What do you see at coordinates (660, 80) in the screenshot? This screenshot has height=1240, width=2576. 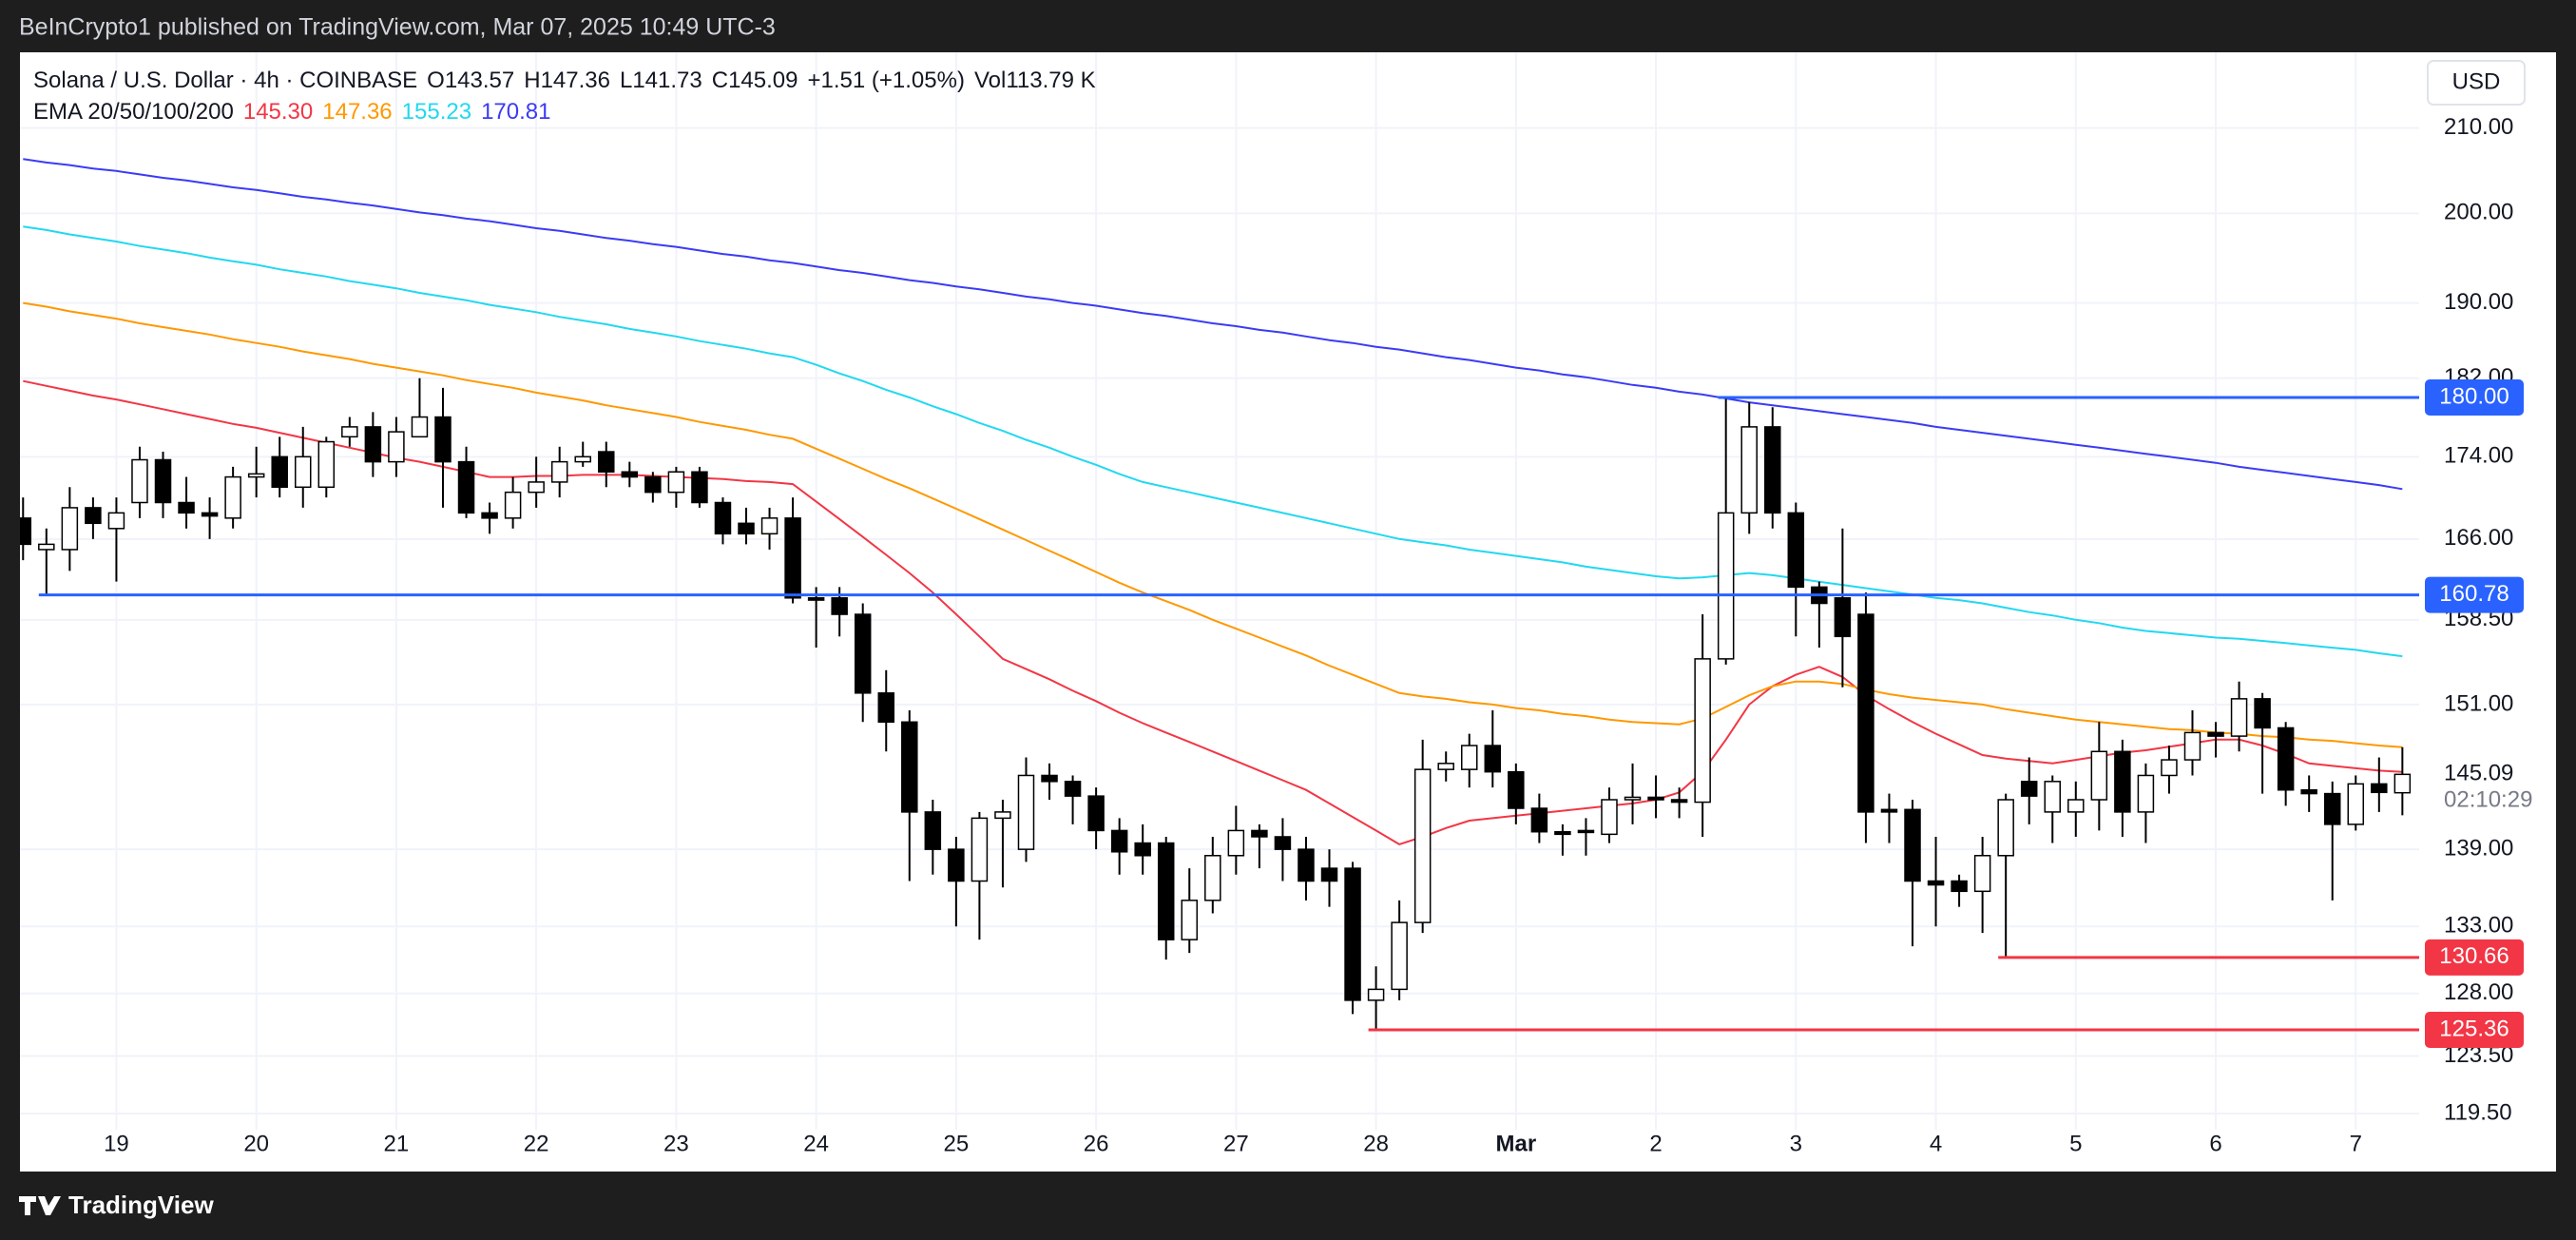 I see `ohlc-item: L141.73` at bounding box center [660, 80].